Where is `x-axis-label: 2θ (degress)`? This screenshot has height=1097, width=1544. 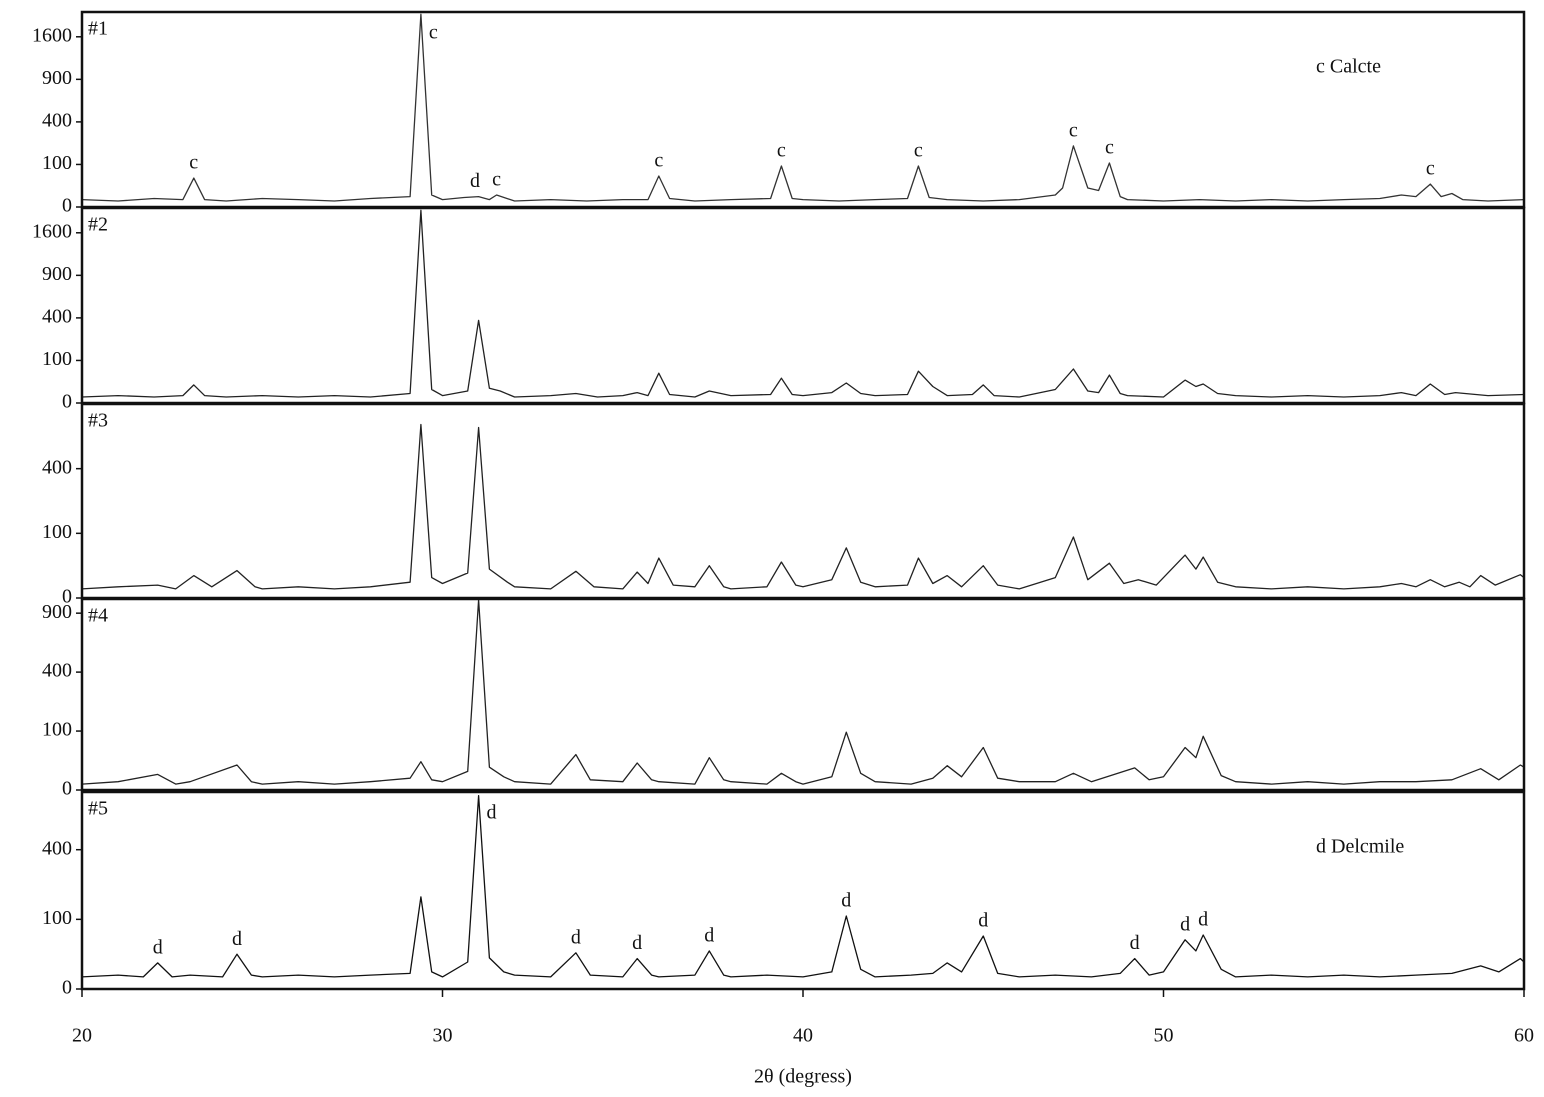 x-axis-label: 2θ (degress) is located at coordinates (803, 1077).